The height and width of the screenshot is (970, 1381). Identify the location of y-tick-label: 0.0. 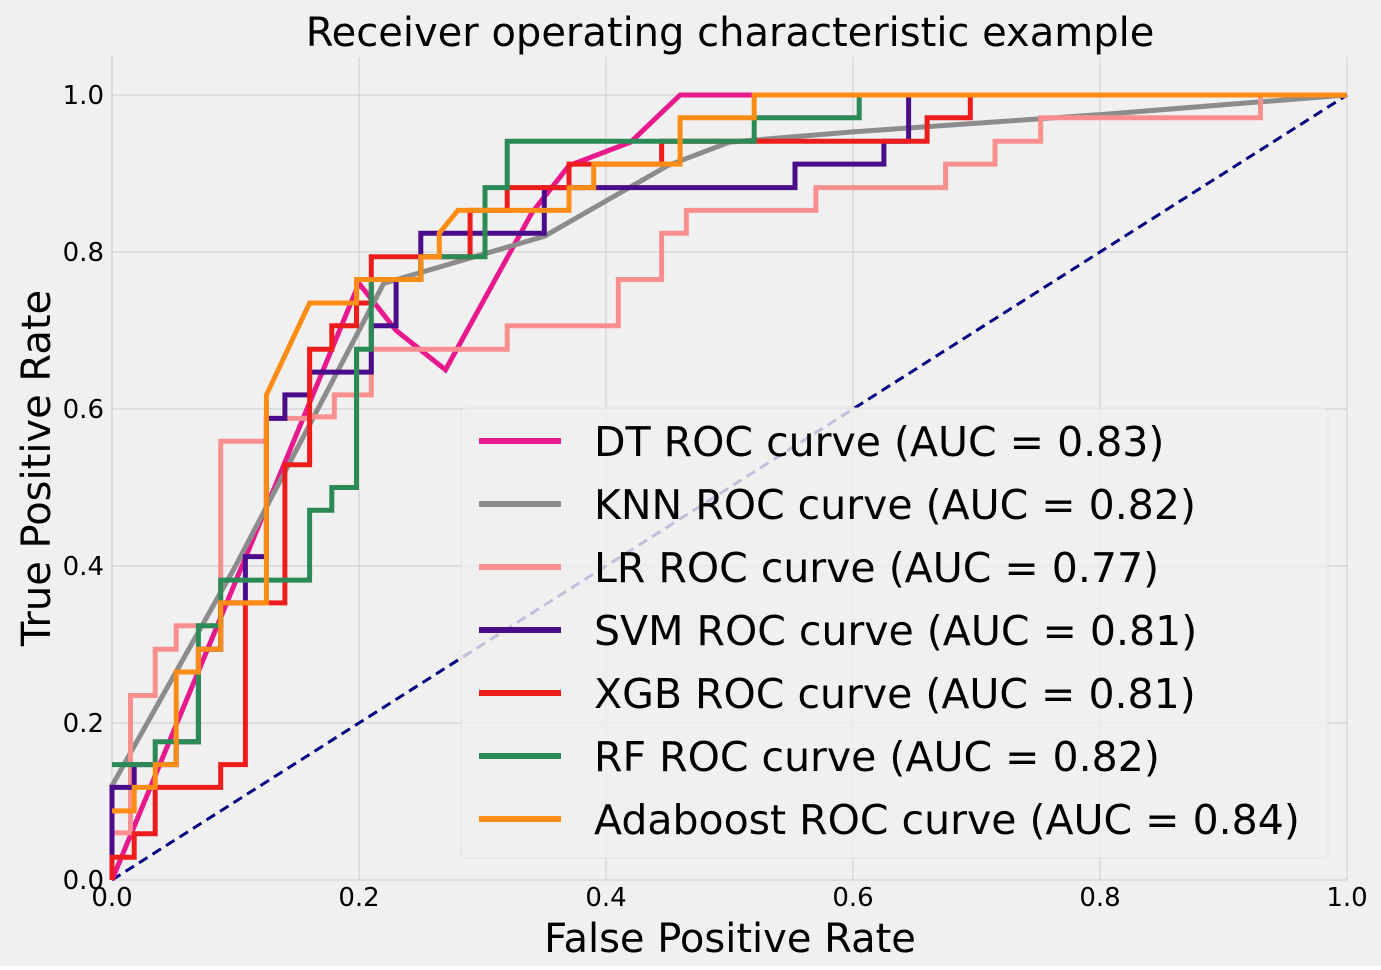
(83, 881).